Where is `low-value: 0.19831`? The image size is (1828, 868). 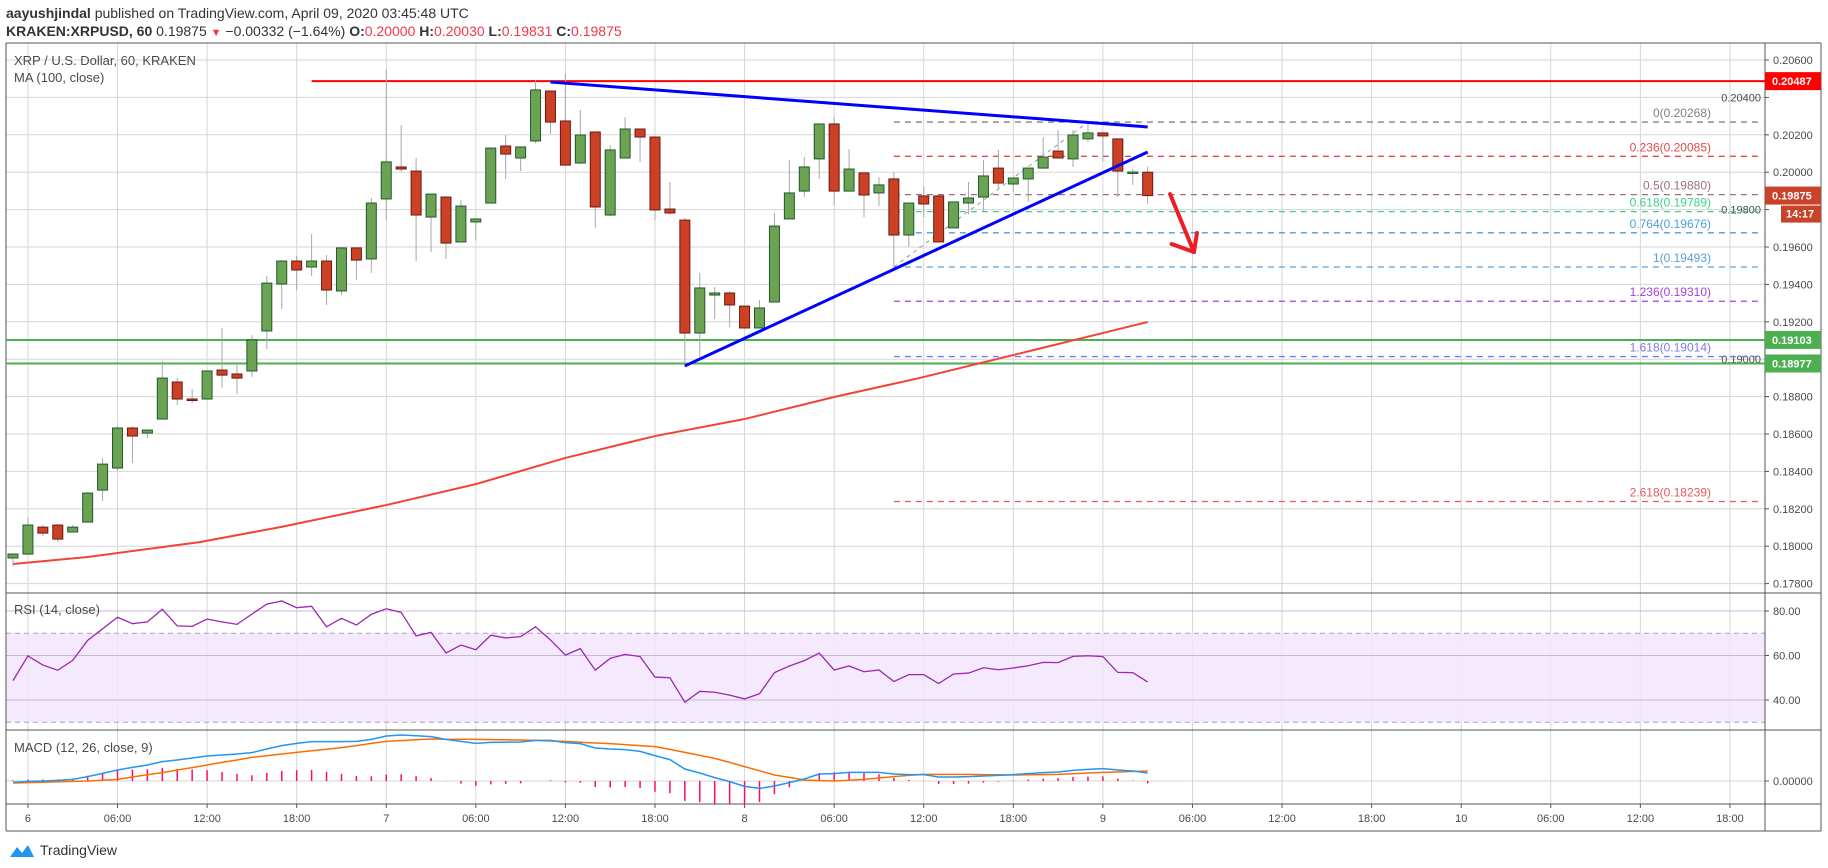
low-value: 0.19831 is located at coordinates (527, 31).